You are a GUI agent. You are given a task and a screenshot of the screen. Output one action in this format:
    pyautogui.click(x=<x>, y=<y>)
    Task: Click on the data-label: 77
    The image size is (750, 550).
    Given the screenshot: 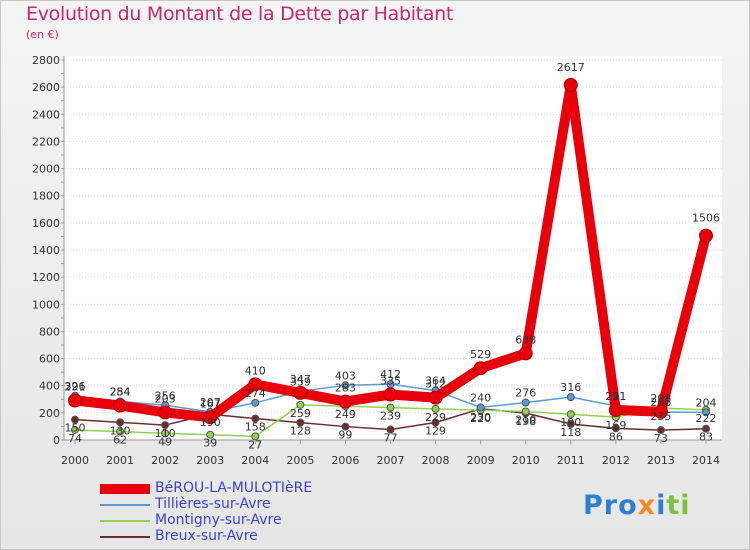 What is the action you would take?
    pyautogui.click(x=391, y=438)
    